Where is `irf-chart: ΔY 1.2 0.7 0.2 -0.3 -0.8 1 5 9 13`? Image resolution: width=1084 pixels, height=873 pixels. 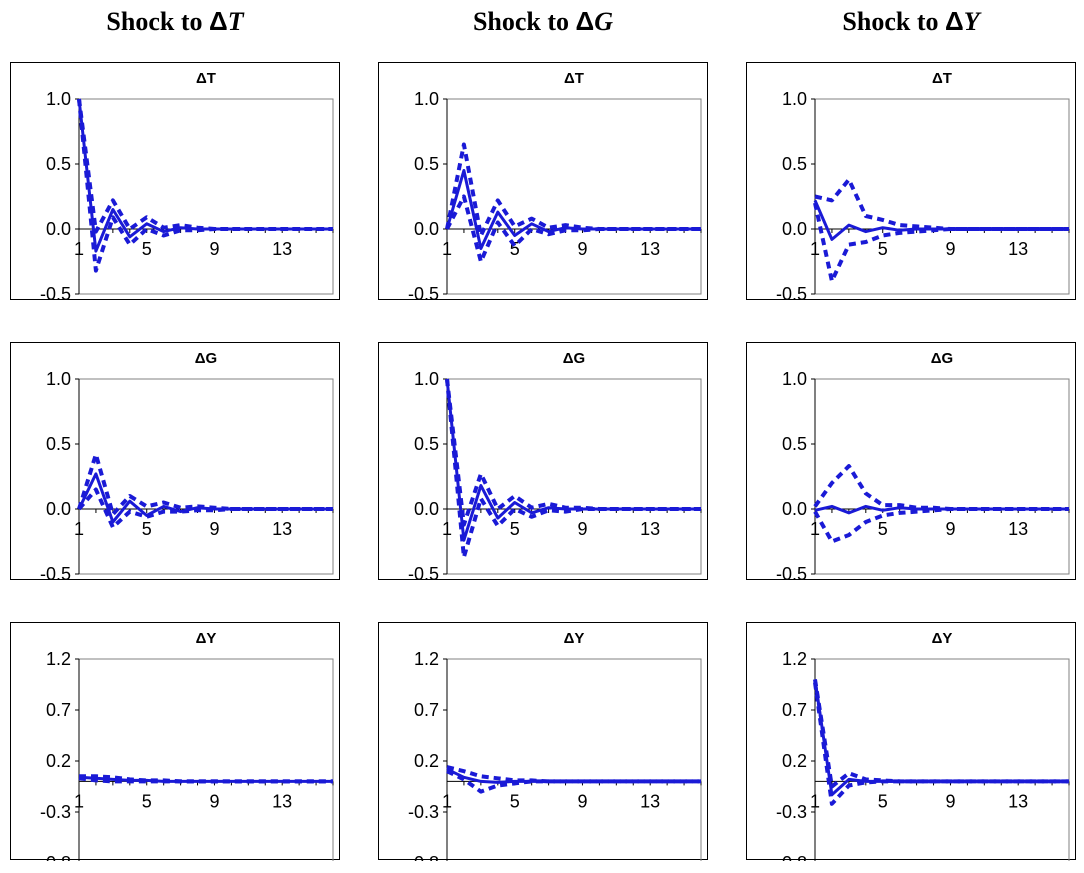
irf-chart: ΔY 1.2 0.7 0.2 -0.3 -0.8 1 5 9 13 is located at coordinates (555, 745).